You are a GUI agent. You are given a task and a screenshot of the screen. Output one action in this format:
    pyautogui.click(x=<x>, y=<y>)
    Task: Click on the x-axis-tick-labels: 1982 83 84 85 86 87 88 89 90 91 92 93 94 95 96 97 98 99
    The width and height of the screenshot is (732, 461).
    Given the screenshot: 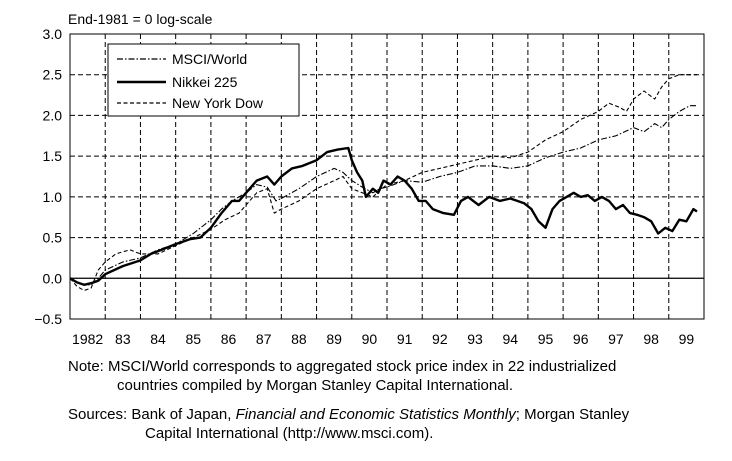 What is the action you would take?
    pyautogui.click(x=383, y=339)
    